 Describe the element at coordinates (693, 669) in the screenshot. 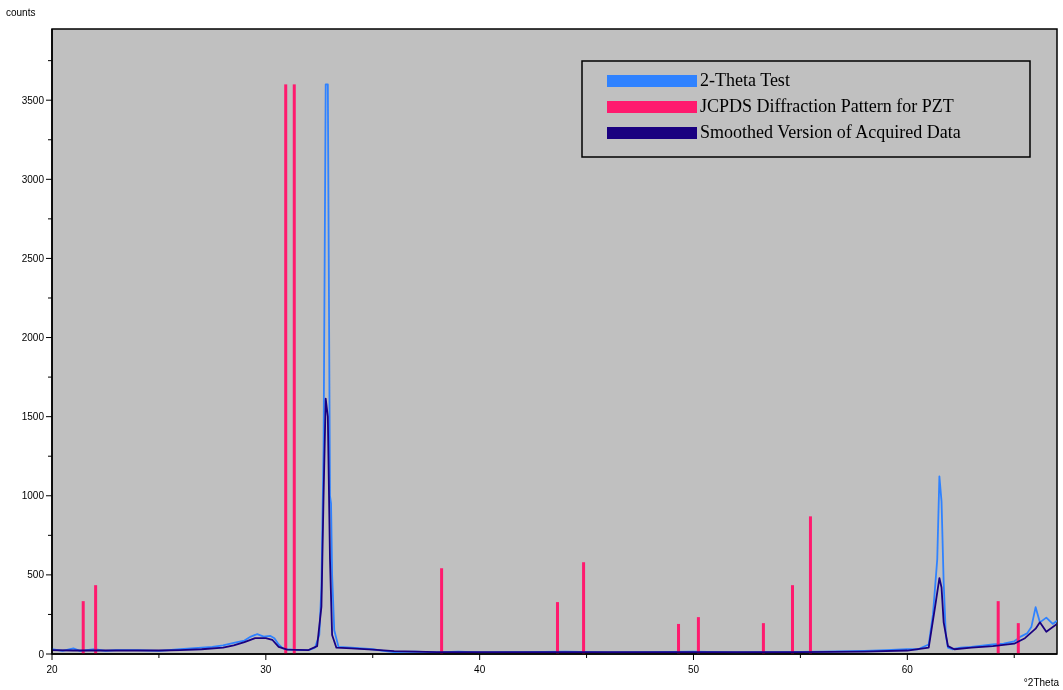

I see `x-tick-label: 50` at that location.